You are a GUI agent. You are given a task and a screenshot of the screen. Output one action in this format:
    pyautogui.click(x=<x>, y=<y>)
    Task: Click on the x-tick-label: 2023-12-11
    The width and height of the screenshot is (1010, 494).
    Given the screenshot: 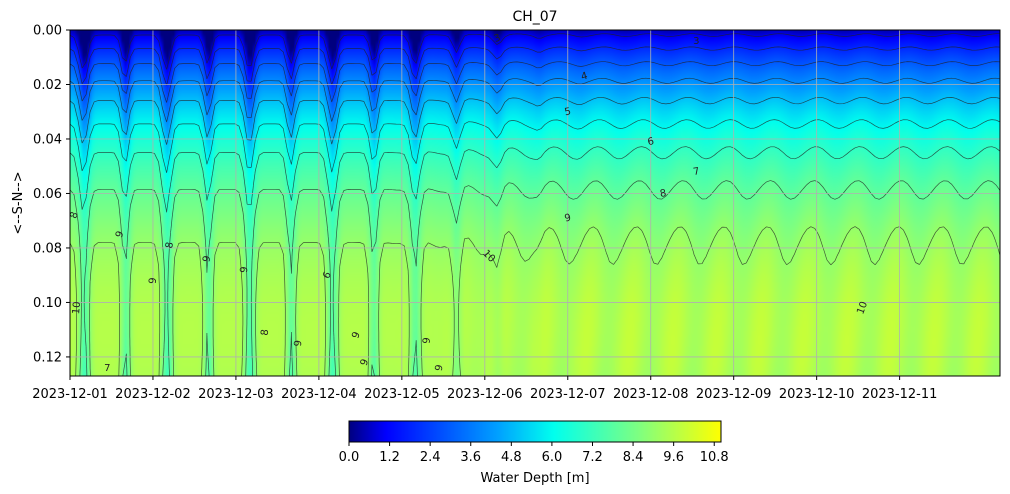 What is the action you would take?
    pyautogui.click(x=900, y=394)
    